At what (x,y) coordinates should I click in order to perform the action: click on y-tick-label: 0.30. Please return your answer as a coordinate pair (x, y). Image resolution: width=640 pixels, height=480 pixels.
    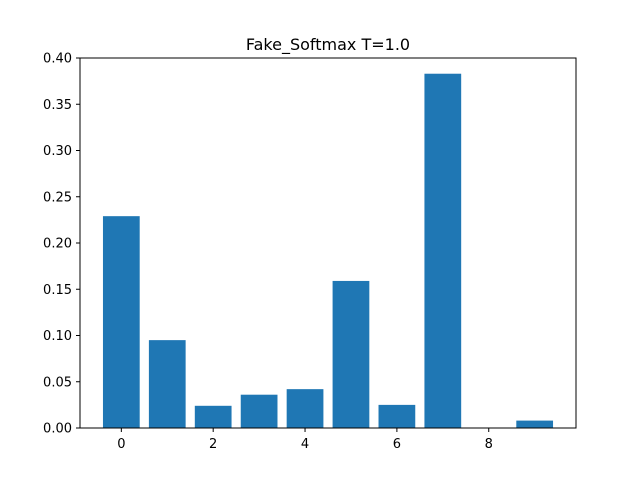
    Looking at the image, I should click on (57, 151).